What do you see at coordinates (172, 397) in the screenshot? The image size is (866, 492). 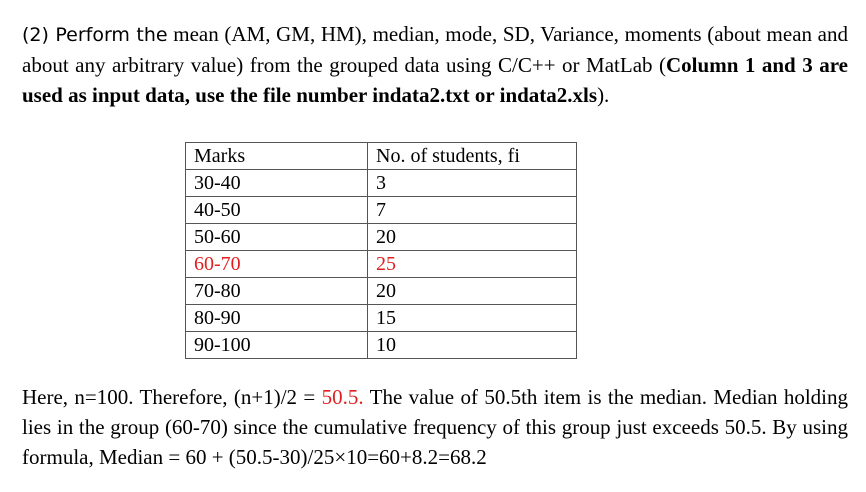 I see `explanation-text-start: Here, n=100. Therefore, (n+1)/2 =` at bounding box center [172, 397].